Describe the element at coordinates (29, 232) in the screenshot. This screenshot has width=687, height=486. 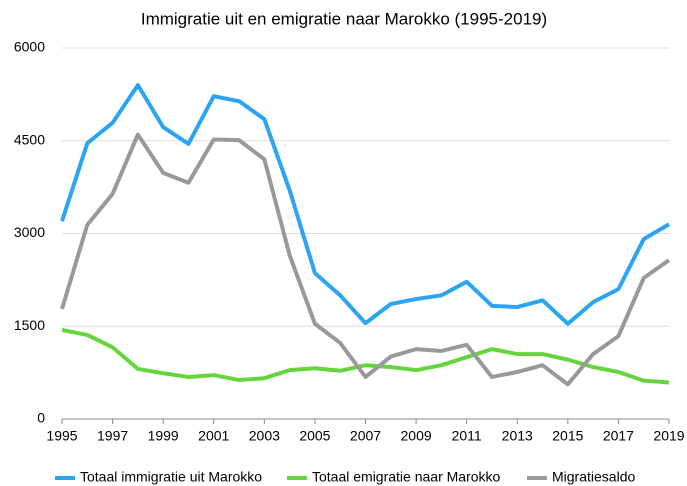
I see `y-tick-label: 3000` at that location.